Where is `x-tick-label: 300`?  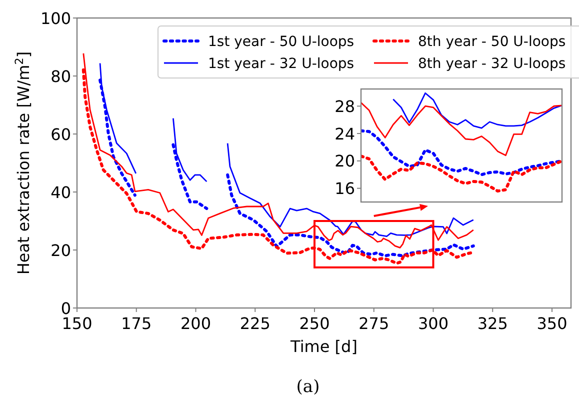
x-tick-label: 300 is located at coordinates (433, 323).